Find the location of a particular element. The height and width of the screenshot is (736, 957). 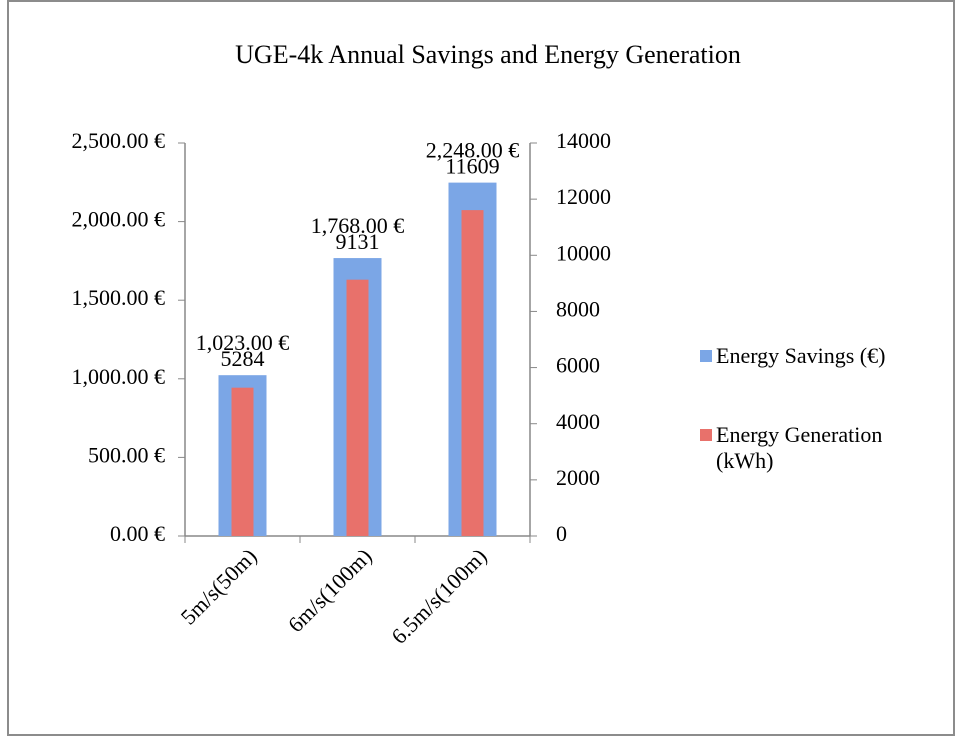

y-tick-label: 0.00 € is located at coordinates (137, 533).